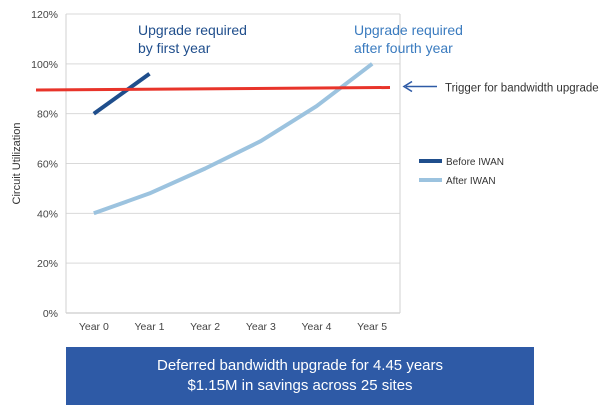 The image size is (611, 414). Describe the element at coordinates (475, 162) in the screenshot. I see `legend-label: Before IWAN` at that location.